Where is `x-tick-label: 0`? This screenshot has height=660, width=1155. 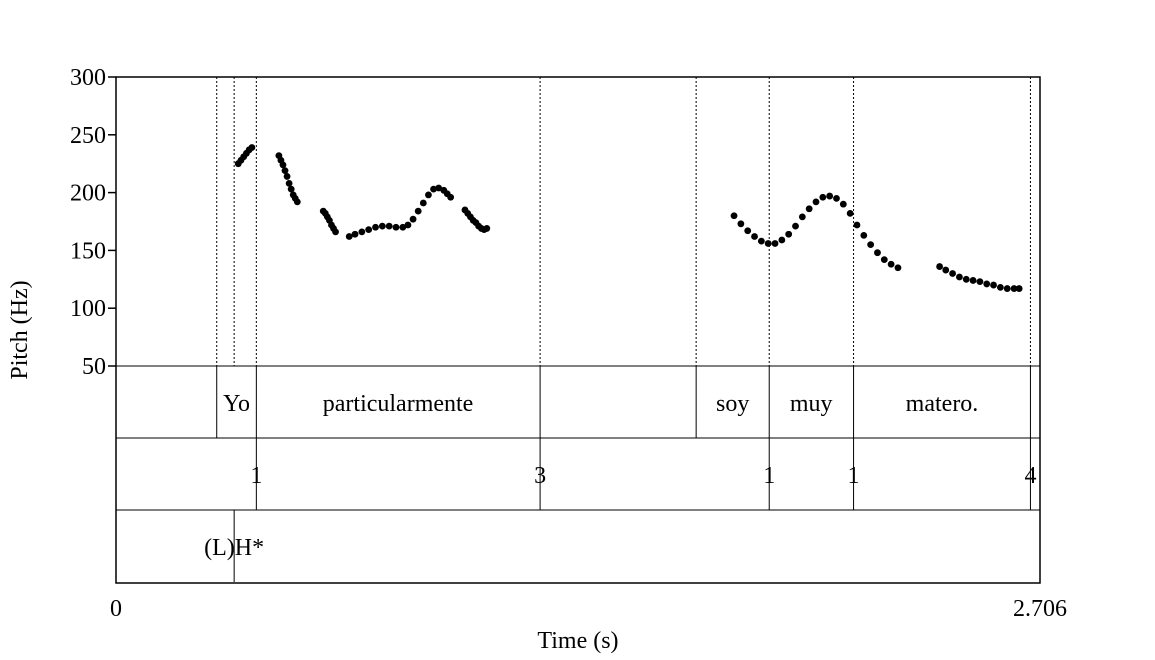
x-tick-label: 0 is located at coordinates (116, 609).